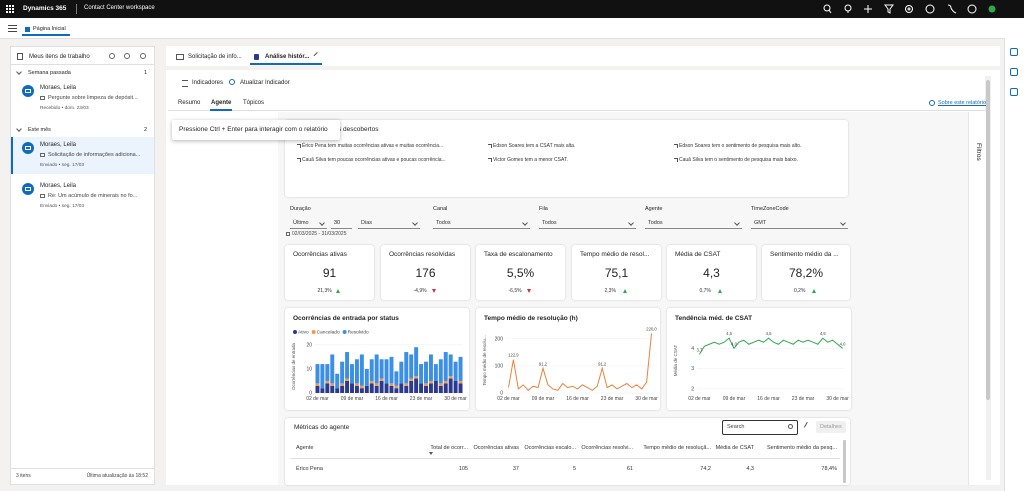 Image resolution: width=1024 pixels, height=491 pixels. I want to click on search-placeholder: Search, so click(736, 427).